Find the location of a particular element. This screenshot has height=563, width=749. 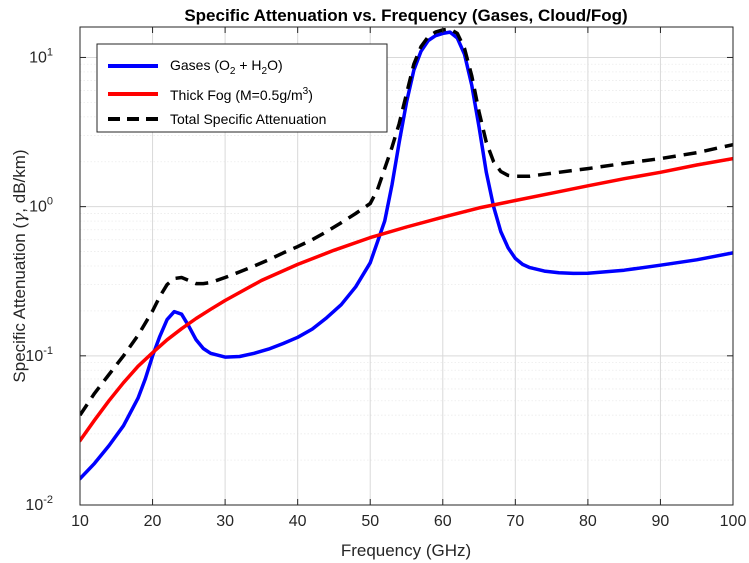

x-tick-label: 30 is located at coordinates (225, 521).